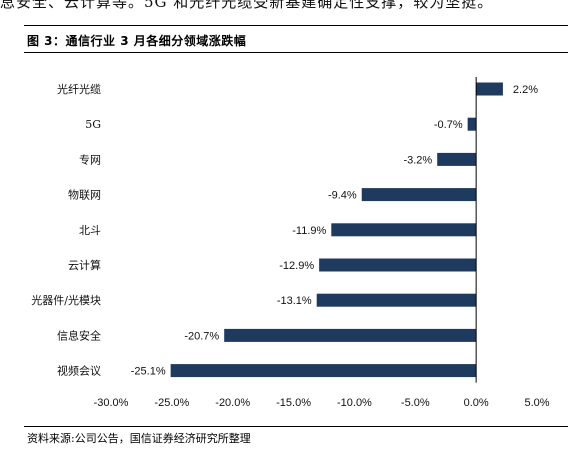 The width and height of the screenshot is (580, 450). What do you see at coordinates (296, 52) in the screenshot?
I see `figure-title-divider` at bounding box center [296, 52].